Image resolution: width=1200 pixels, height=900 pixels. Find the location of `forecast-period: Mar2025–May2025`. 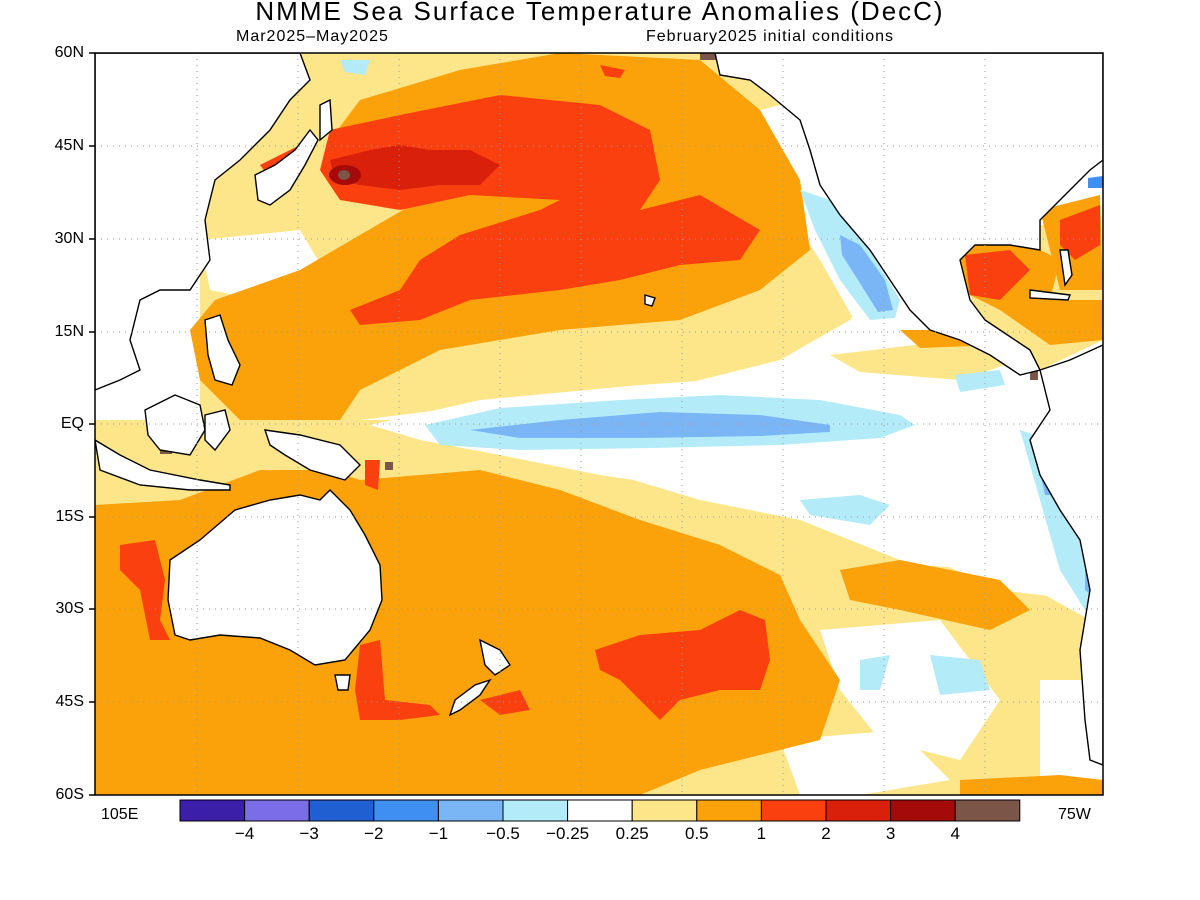

forecast-period: Mar2025–May2025 is located at coordinates (312, 36).